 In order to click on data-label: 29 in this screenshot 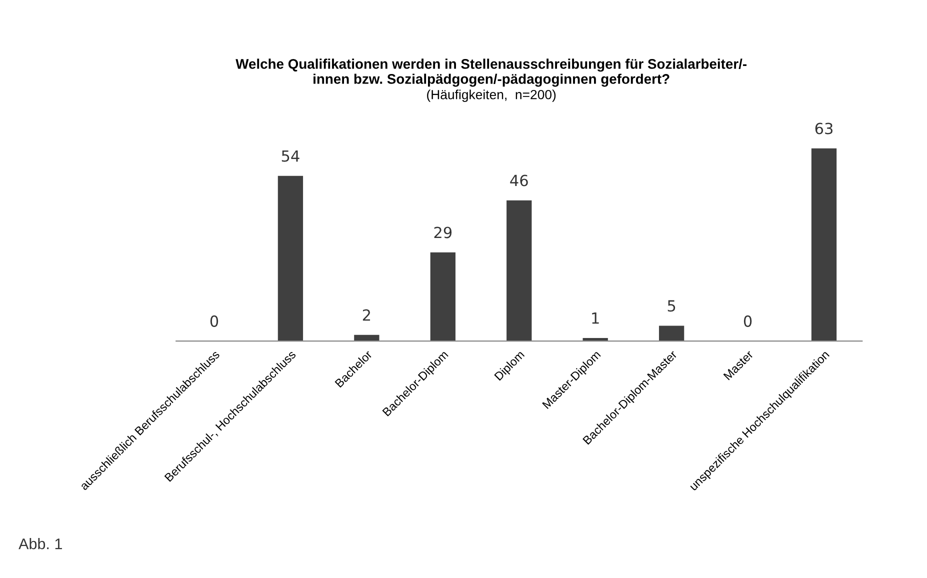, I will do `click(443, 232)`.